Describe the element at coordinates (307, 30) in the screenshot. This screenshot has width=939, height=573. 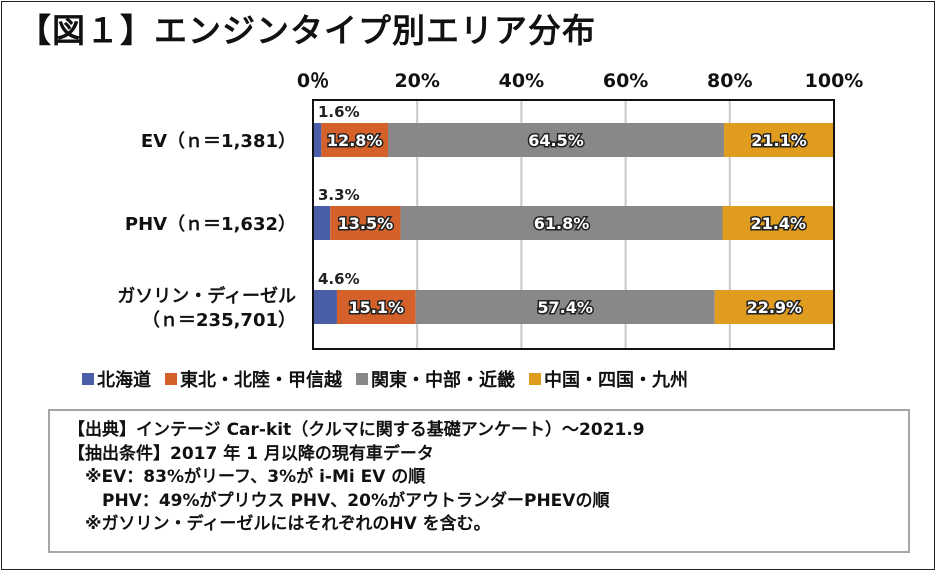
I see `chart-title: 【図１】エンジンタイプ別エリア分布` at that location.